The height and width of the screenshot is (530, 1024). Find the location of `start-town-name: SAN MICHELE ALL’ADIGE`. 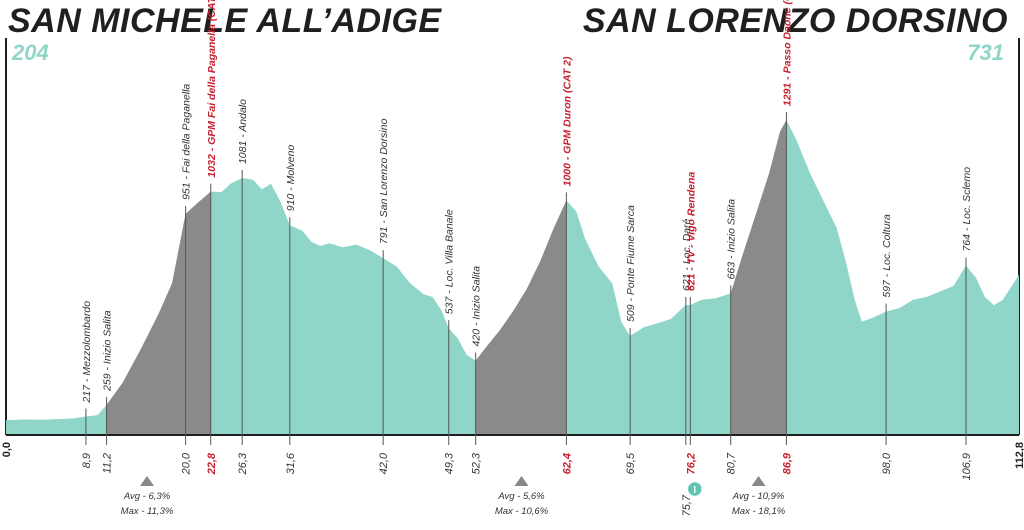

start-town-name: SAN MICHELE ALL’ADIGE is located at coordinates (225, 21).